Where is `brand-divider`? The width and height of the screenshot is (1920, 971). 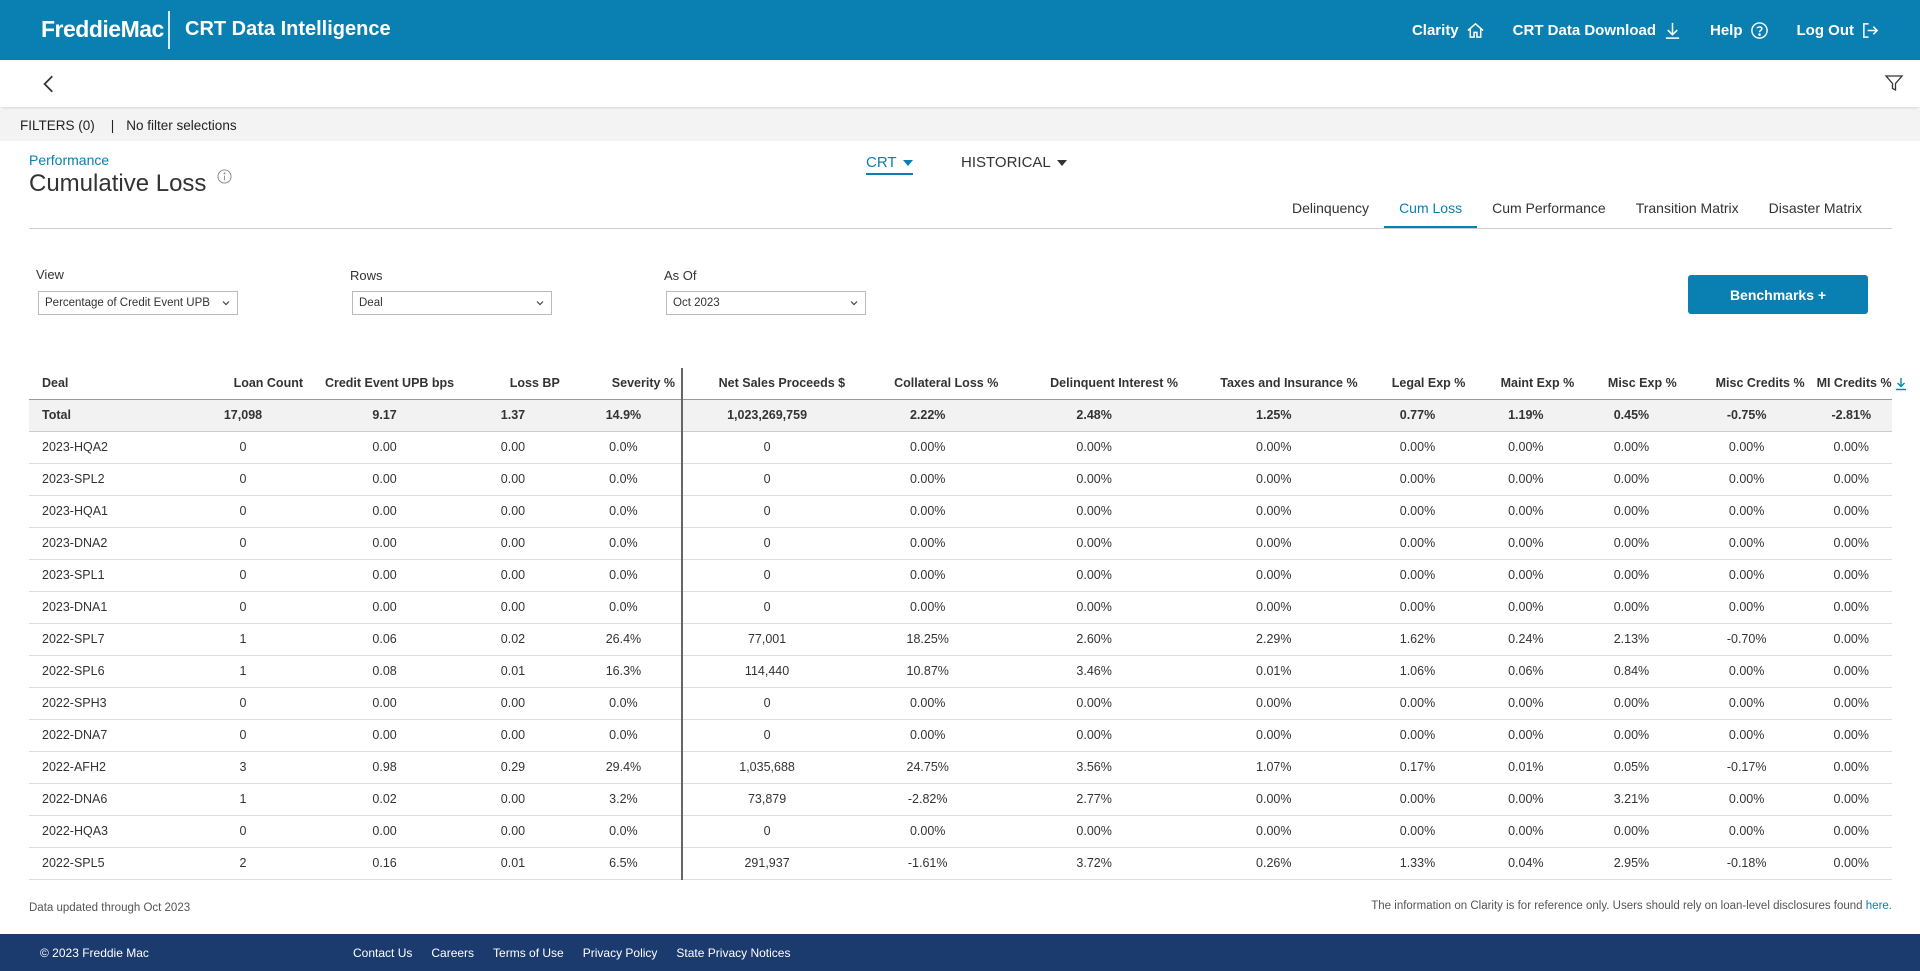 brand-divider is located at coordinates (169, 30).